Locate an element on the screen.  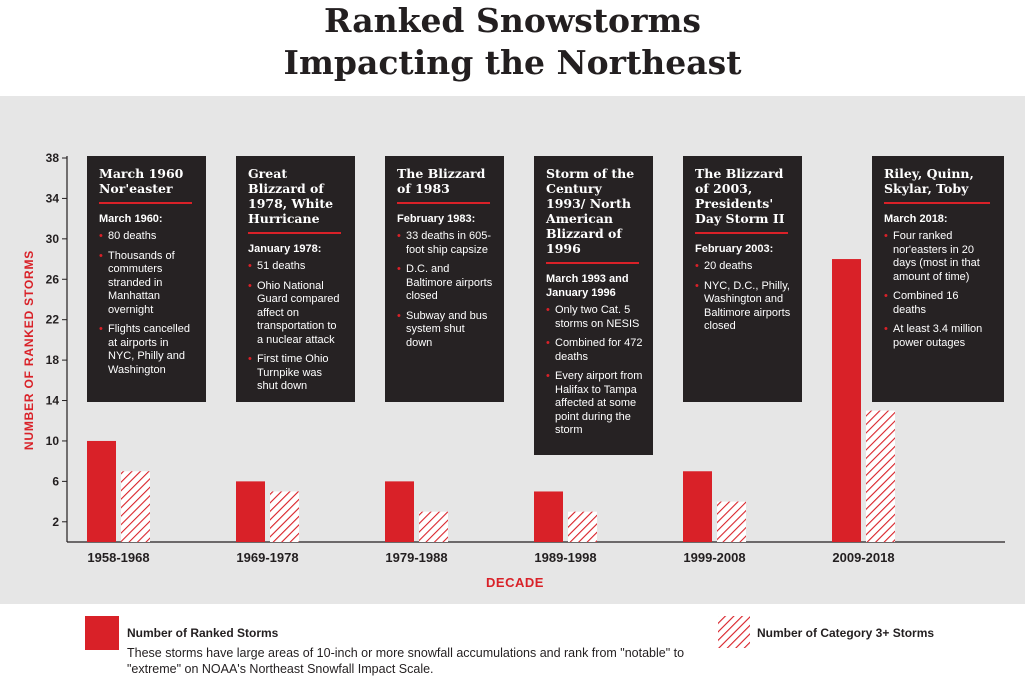
y-tick-label: 2 is located at coordinates (55, 522).